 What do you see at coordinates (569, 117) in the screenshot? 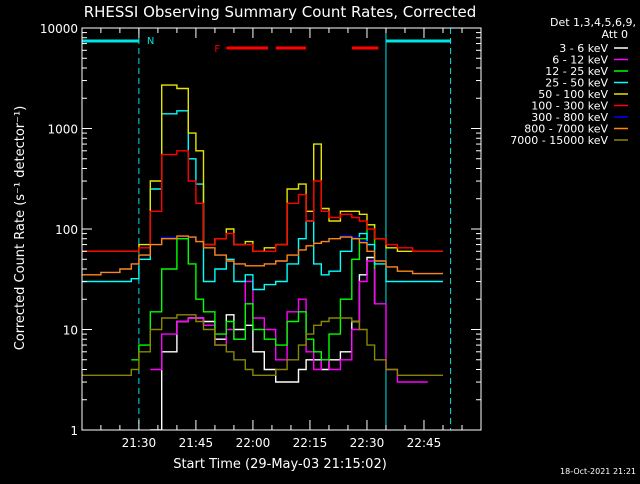
I see `legend-label: 300 - 800 keV` at bounding box center [569, 117].